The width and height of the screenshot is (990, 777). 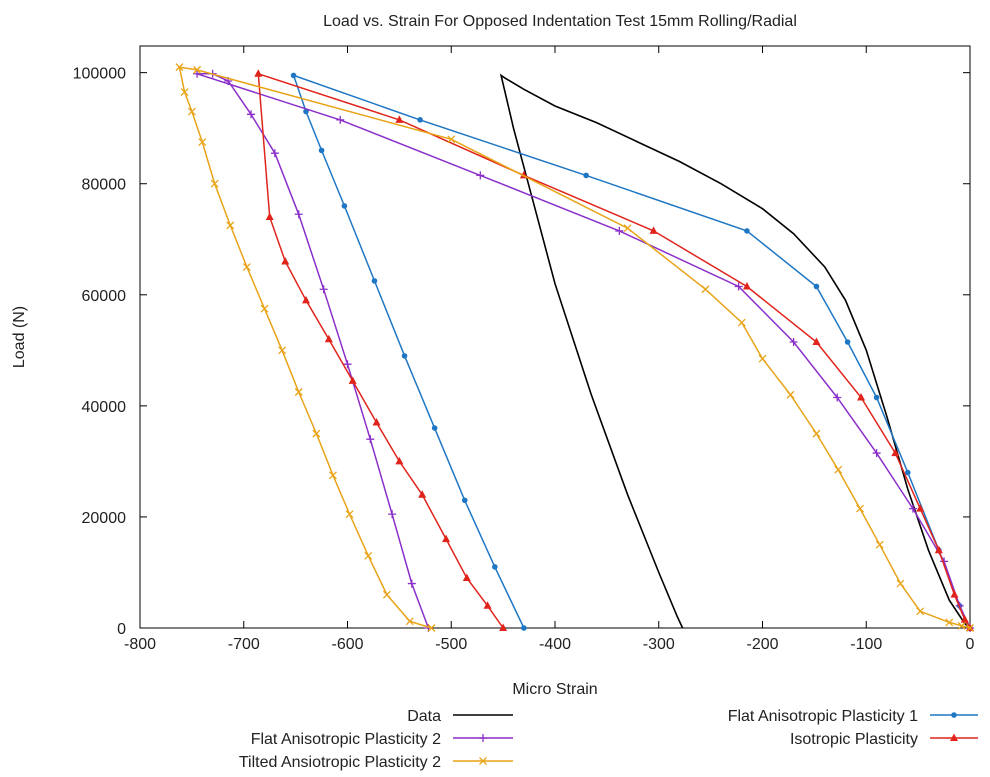 What do you see at coordinates (823, 716) in the screenshot?
I see `legend-label: Flat Anisotropic Plasticity 1` at bounding box center [823, 716].